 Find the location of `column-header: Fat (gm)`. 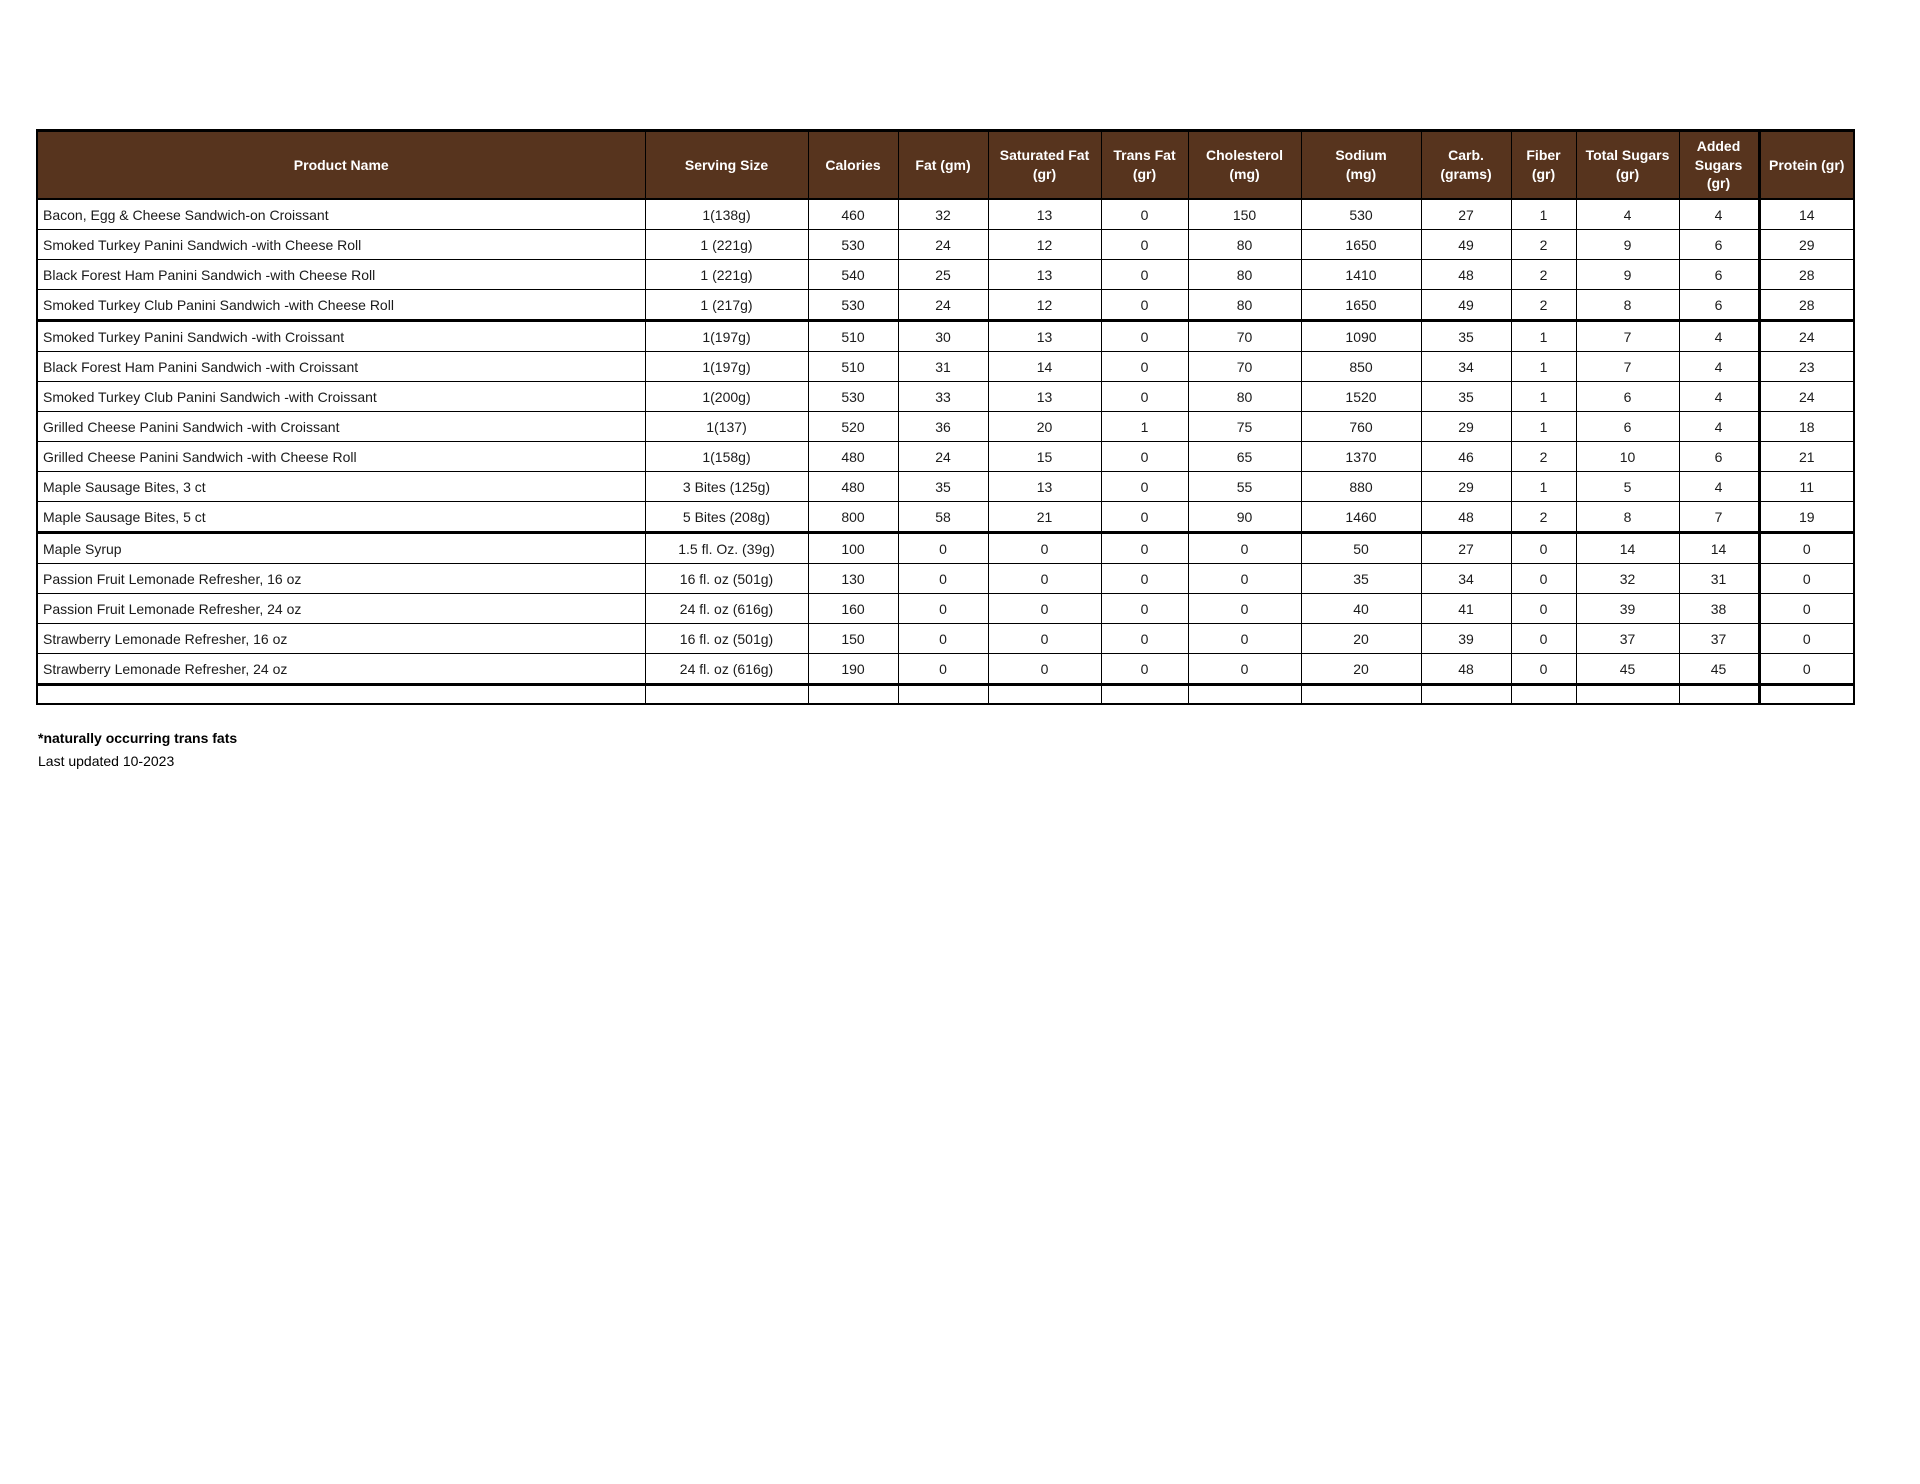

column-header: Fat (gm) is located at coordinates (943, 165).